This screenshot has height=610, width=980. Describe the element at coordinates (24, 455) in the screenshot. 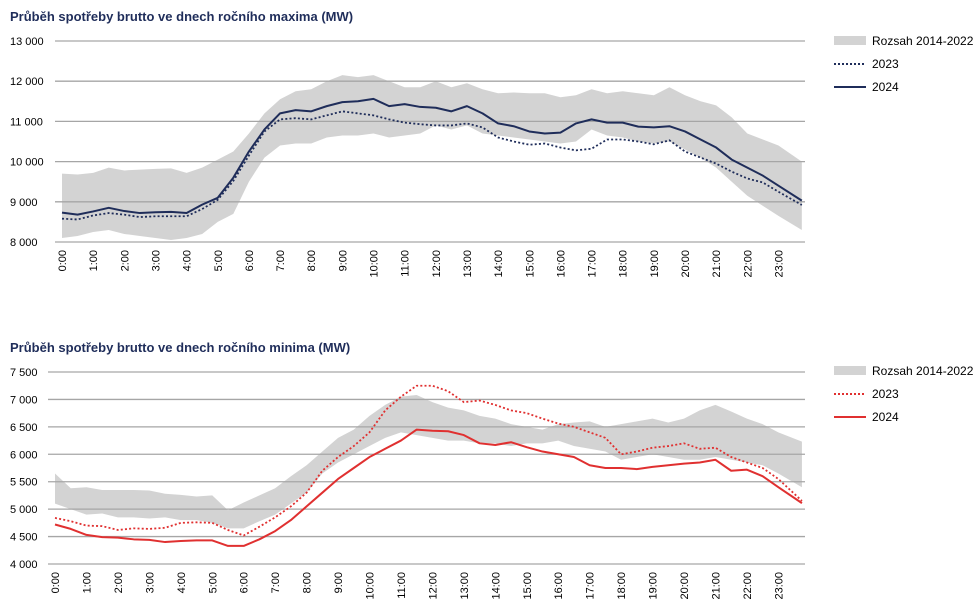

I see `y-tick-label: 6 000` at that location.